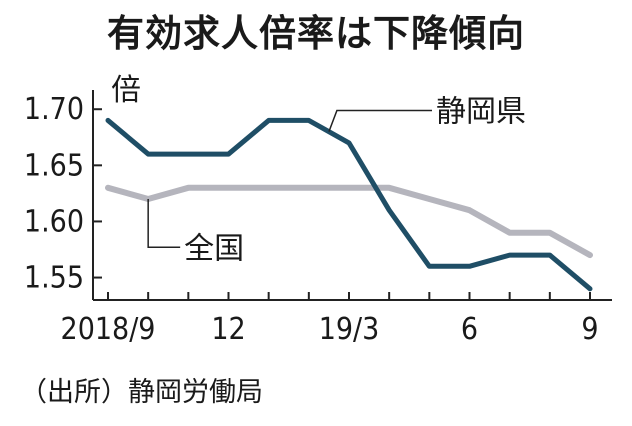  I want to click on x-tick-label: 2018/9, so click(108, 329).